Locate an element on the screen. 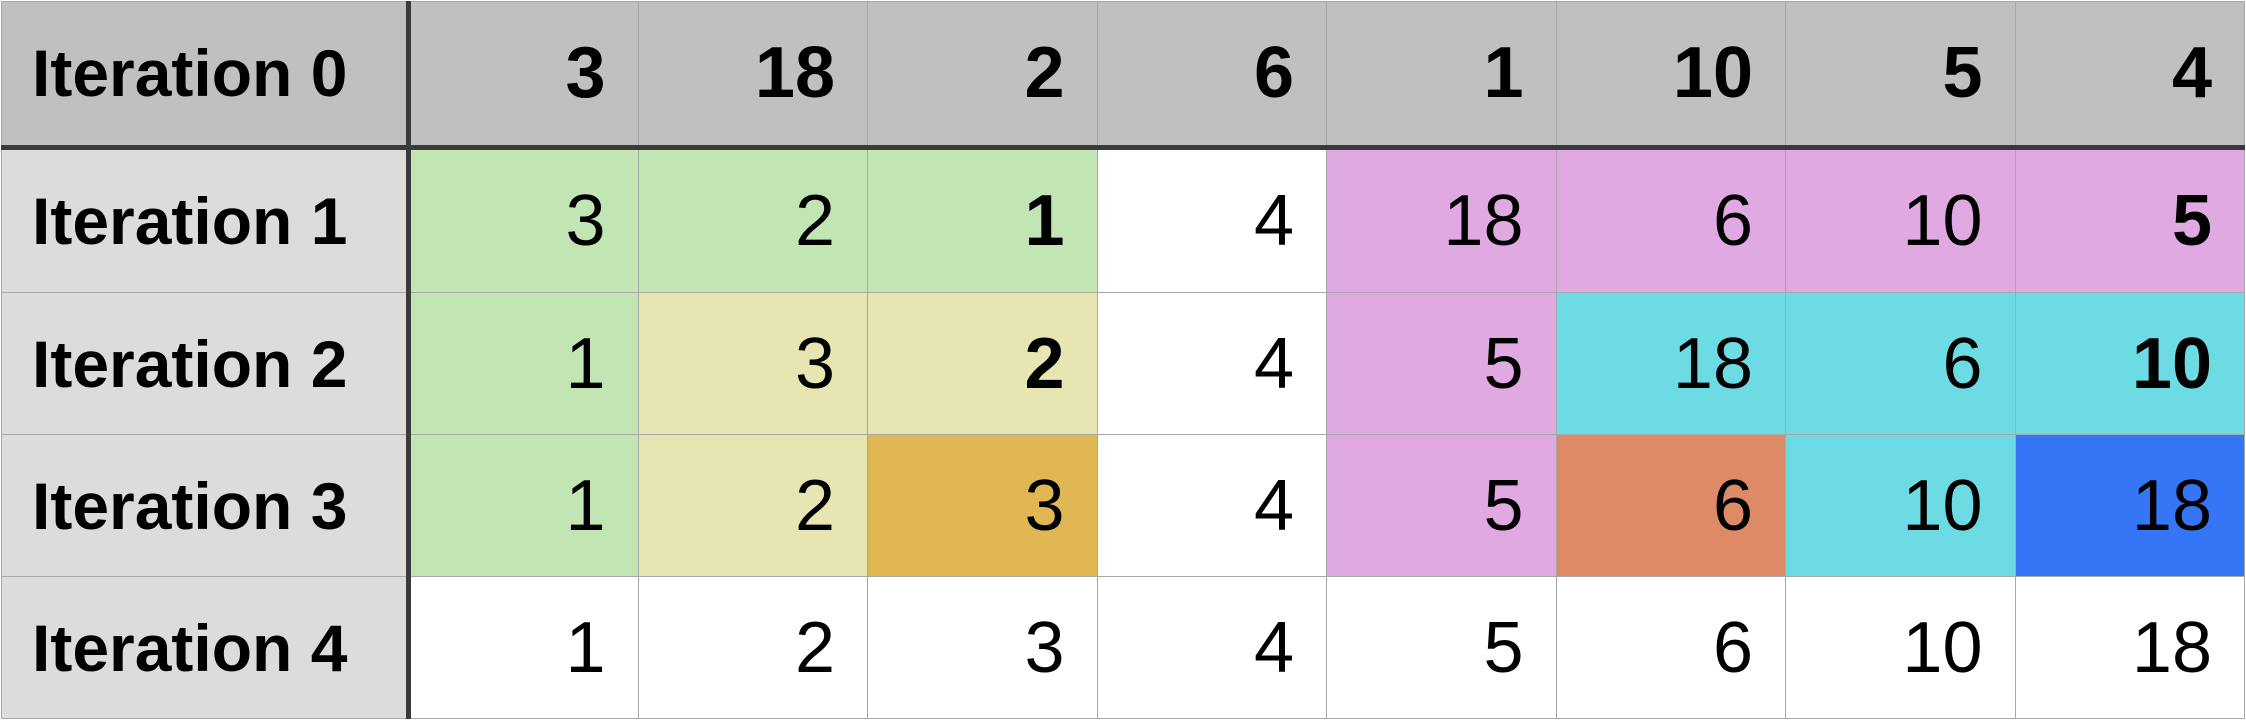  header-value: 2 is located at coordinates (982, 75).